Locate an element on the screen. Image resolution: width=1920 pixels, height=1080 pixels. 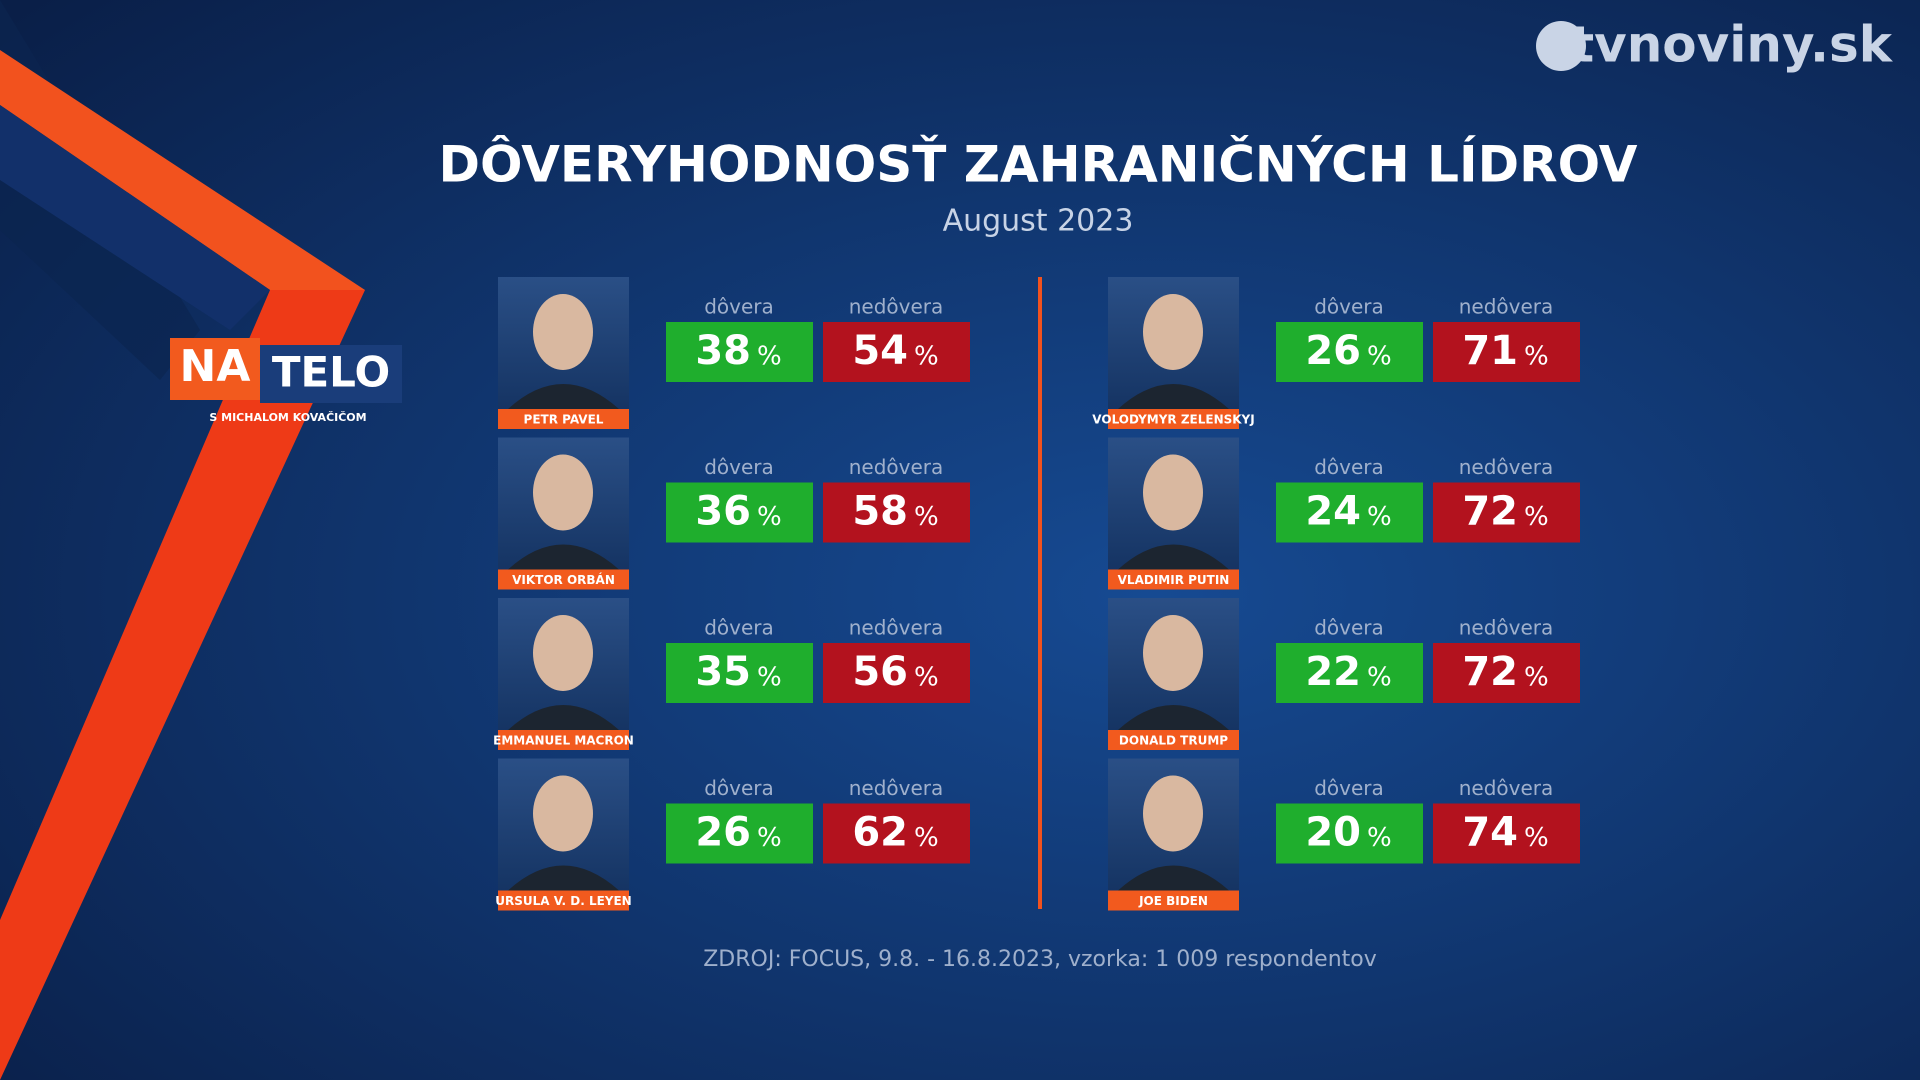
leader-name: EMMANUEL MACRON is located at coordinates (563, 741).